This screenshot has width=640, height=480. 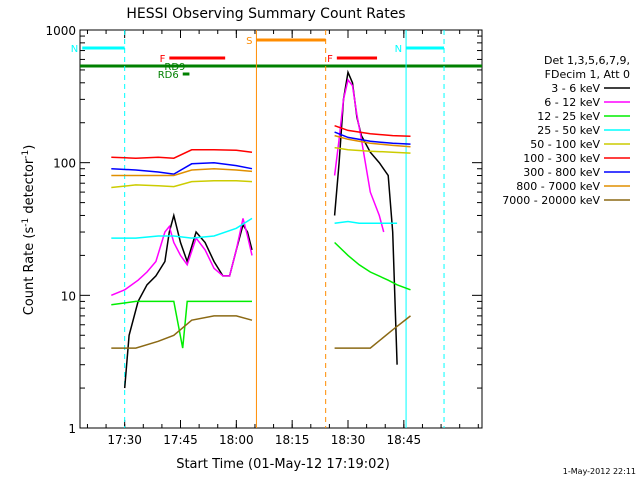 I want to click on x-tick-label: 18:45, so click(x=404, y=440).